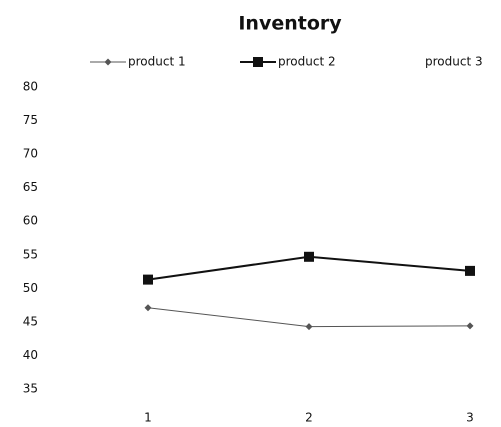 This screenshot has height=427, width=501. What do you see at coordinates (30, 254) in the screenshot?
I see `y-tick-label: 55` at bounding box center [30, 254].